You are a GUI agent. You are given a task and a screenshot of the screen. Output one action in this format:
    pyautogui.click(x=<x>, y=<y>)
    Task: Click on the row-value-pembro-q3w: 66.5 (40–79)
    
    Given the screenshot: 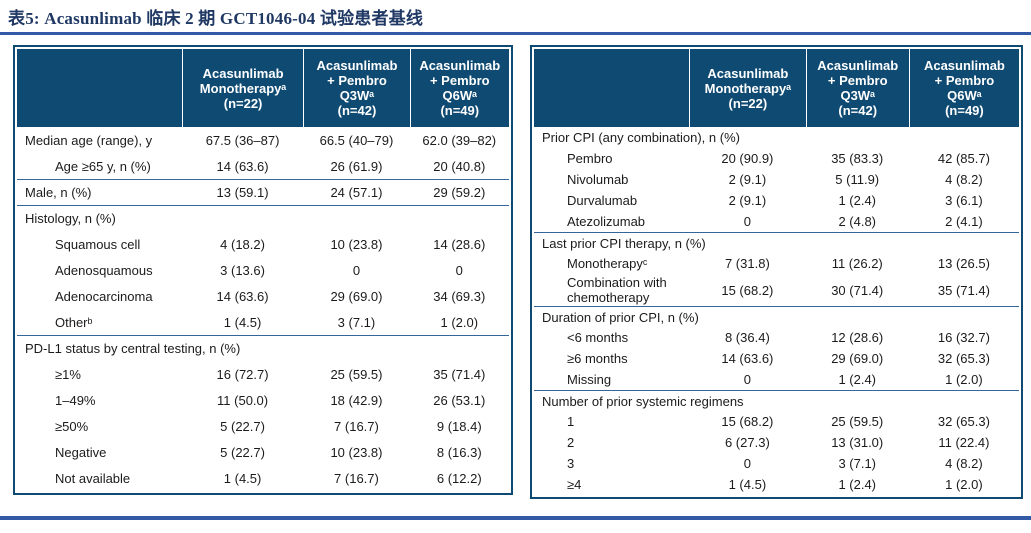 What is the action you would take?
    pyautogui.click(x=356, y=140)
    